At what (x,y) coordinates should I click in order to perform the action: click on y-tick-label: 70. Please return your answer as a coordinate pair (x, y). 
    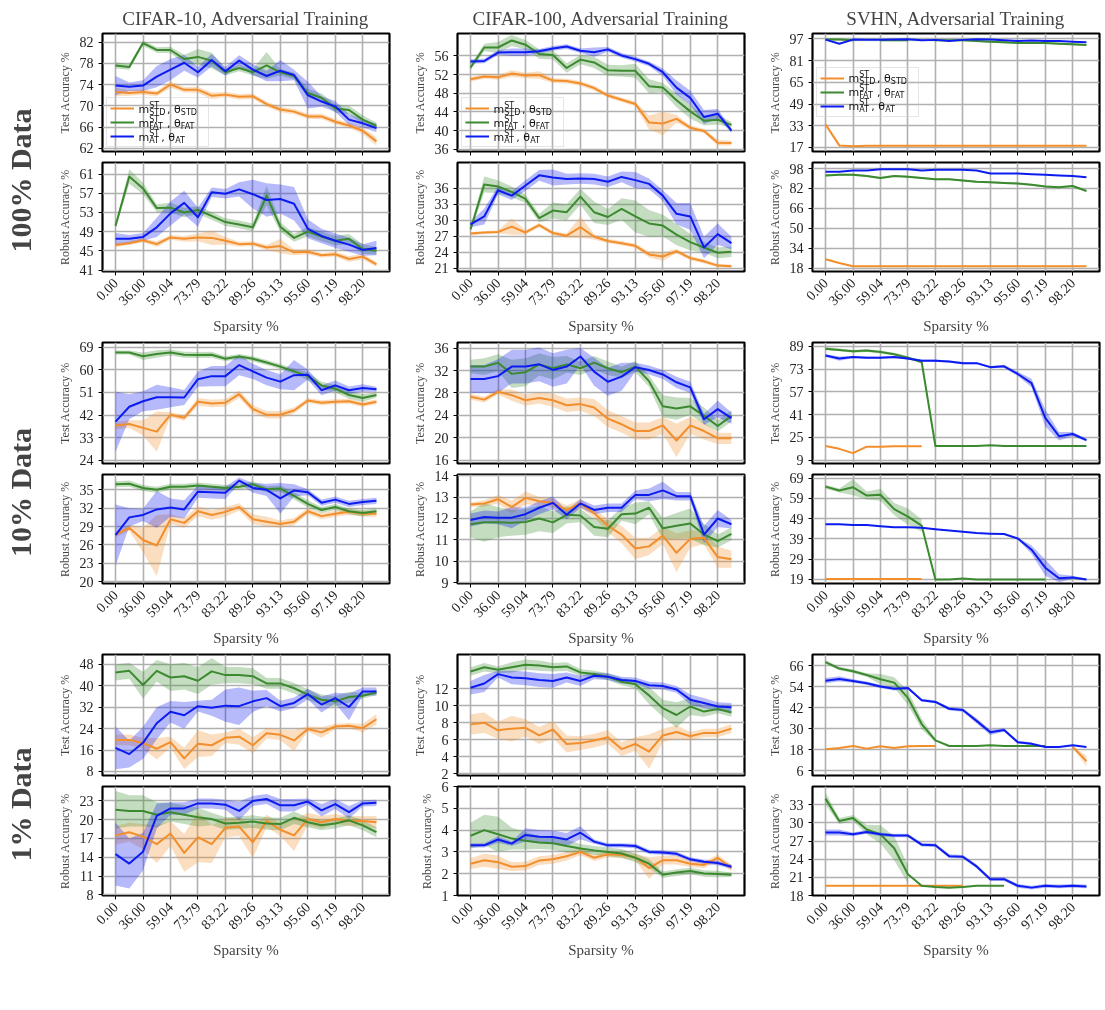
    Looking at the image, I should click on (86, 106).